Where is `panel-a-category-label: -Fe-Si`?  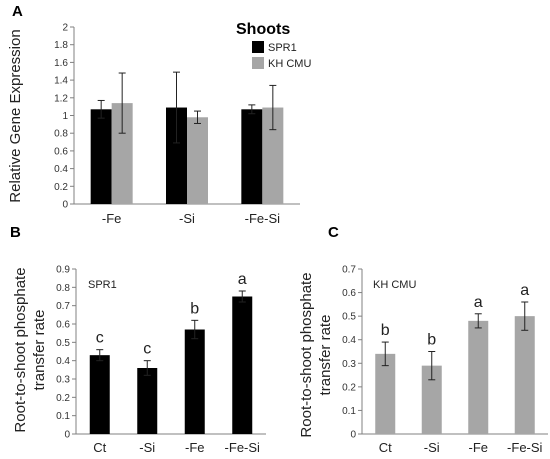 panel-a-category-label: -Fe-Si is located at coordinates (263, 218).